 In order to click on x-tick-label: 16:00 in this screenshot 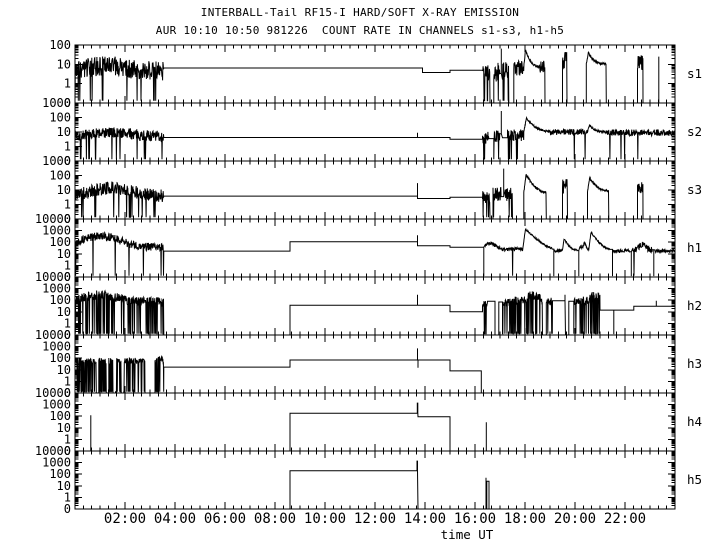, I will do `click(475, 519)`.